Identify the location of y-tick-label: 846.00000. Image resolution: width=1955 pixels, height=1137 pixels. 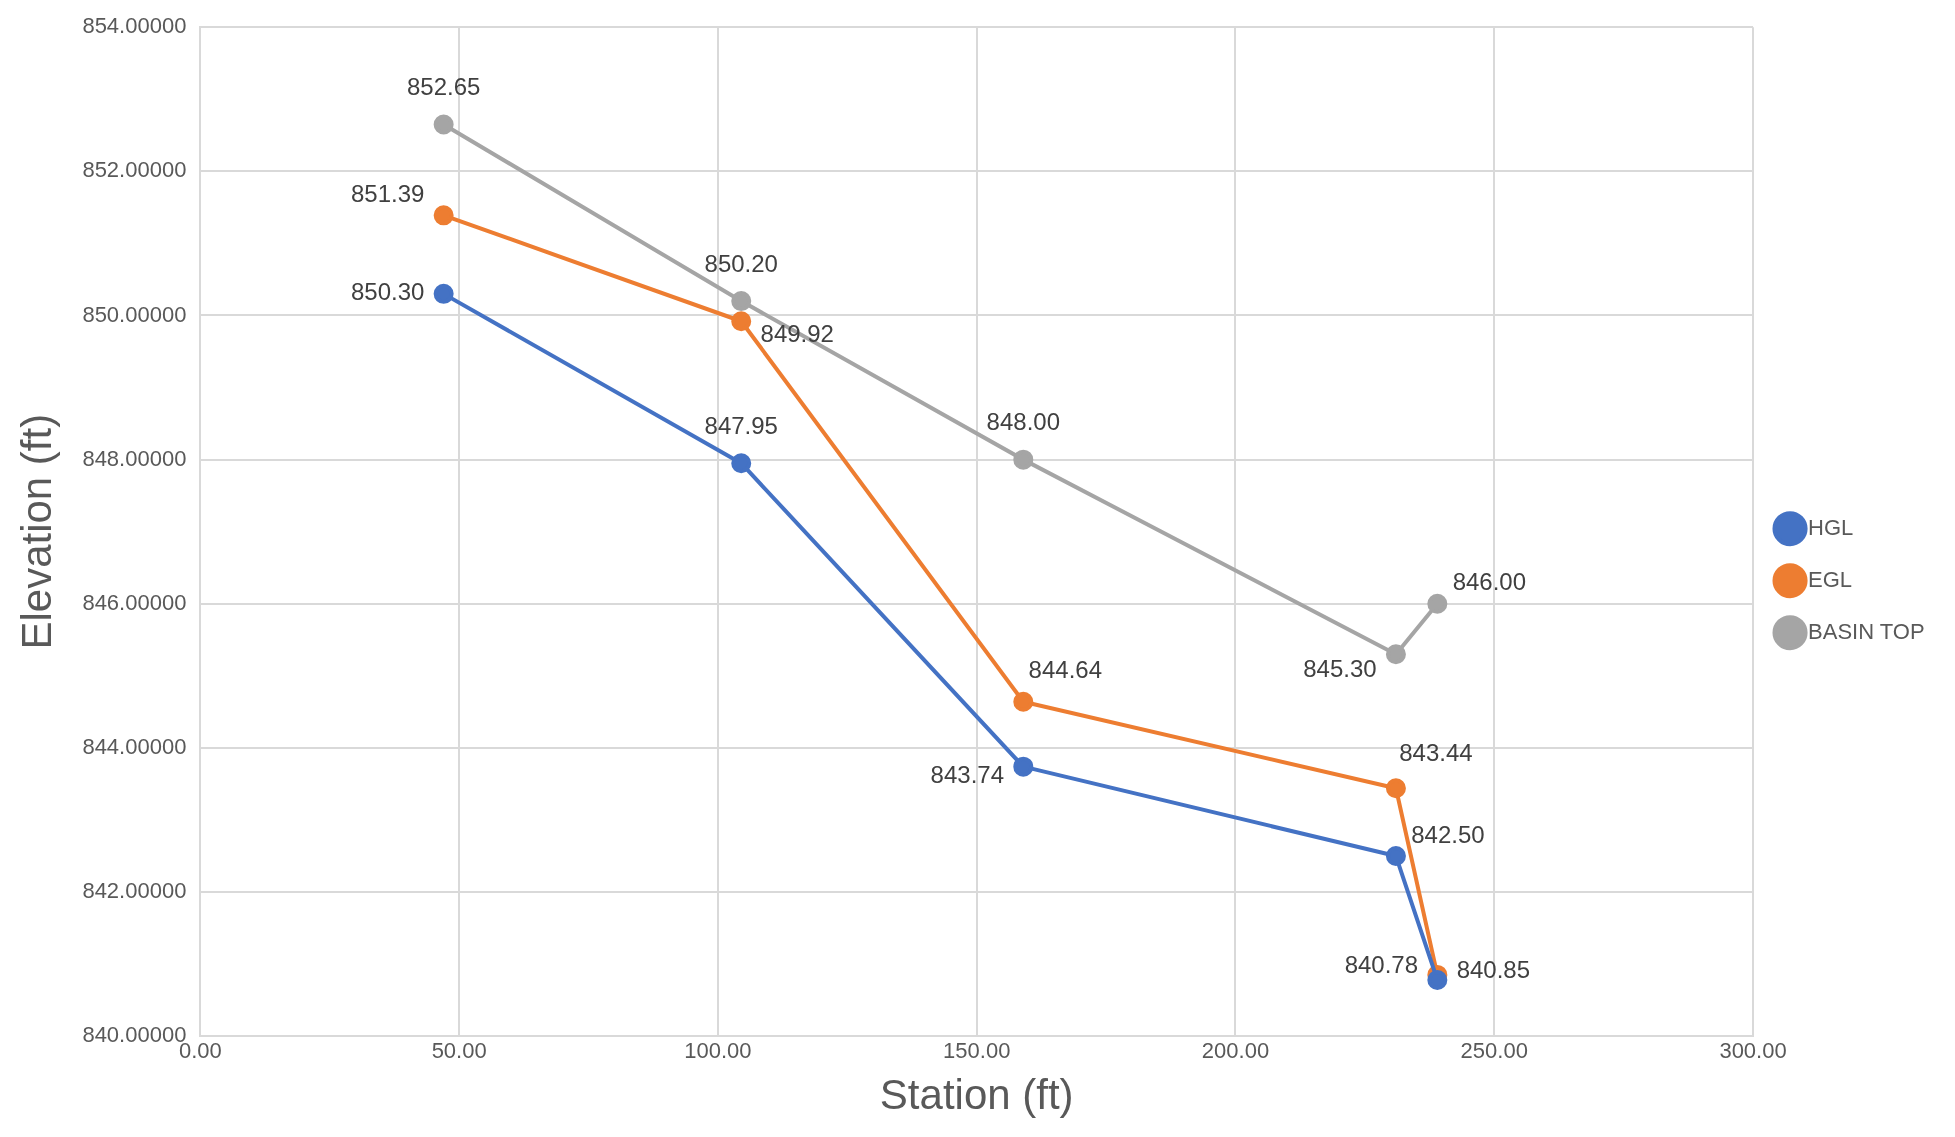
(134, 602).